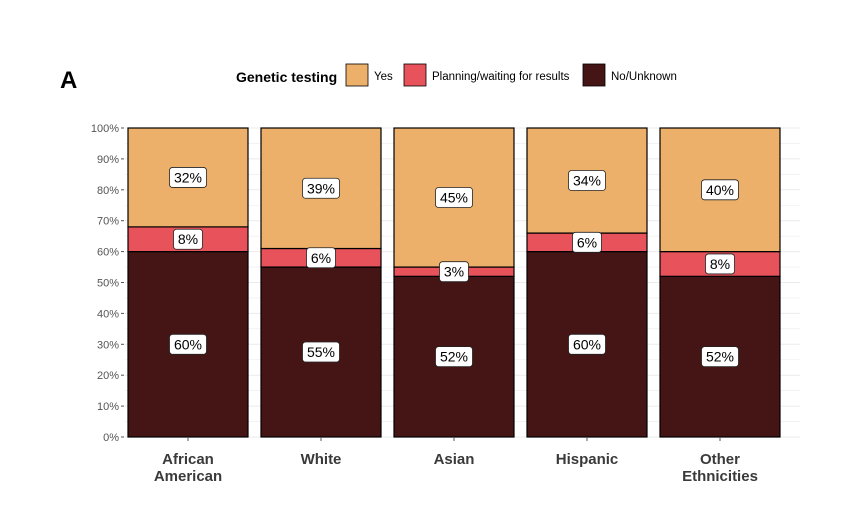  I want to click on bar-stack: 52% 3% 45%, so click(454, 282).